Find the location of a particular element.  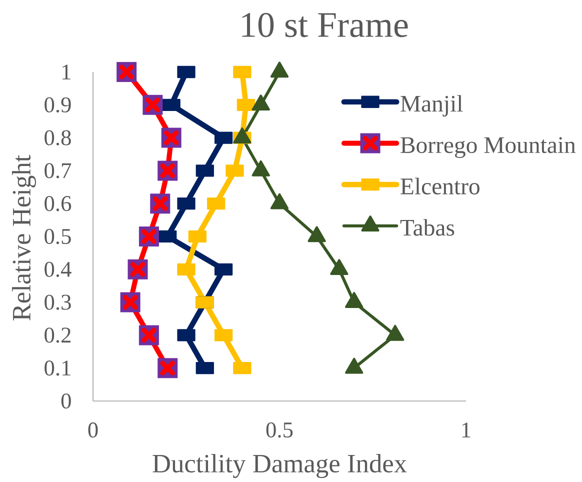

x-tick-label: 0 is located at coordinates (93, 430).